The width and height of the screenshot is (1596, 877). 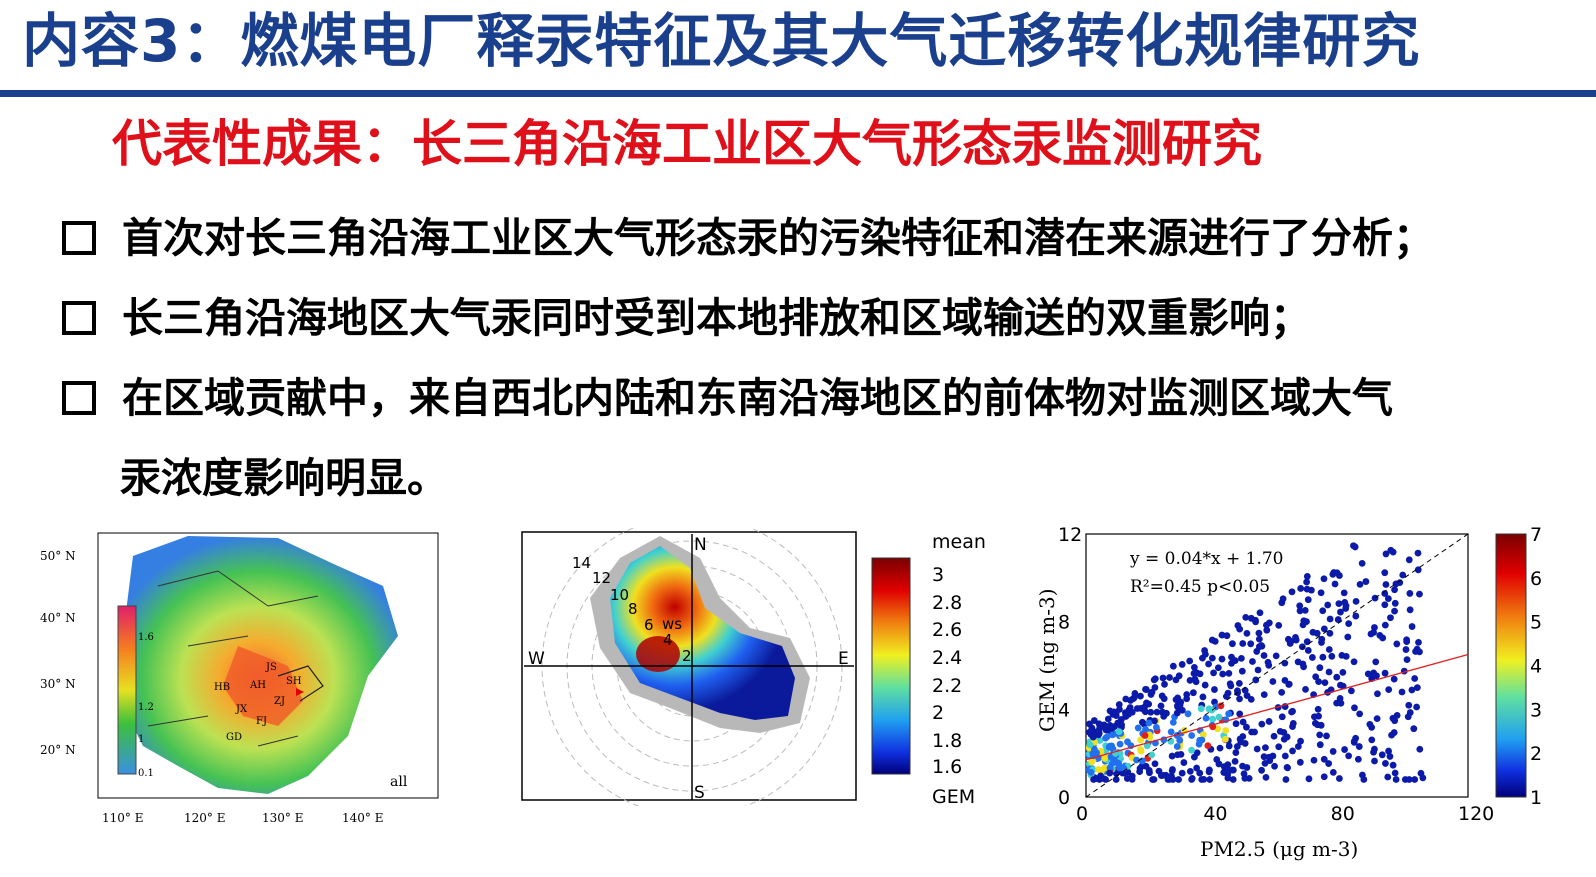 I want to click on scatter-points, so click(x=1256, y=662).